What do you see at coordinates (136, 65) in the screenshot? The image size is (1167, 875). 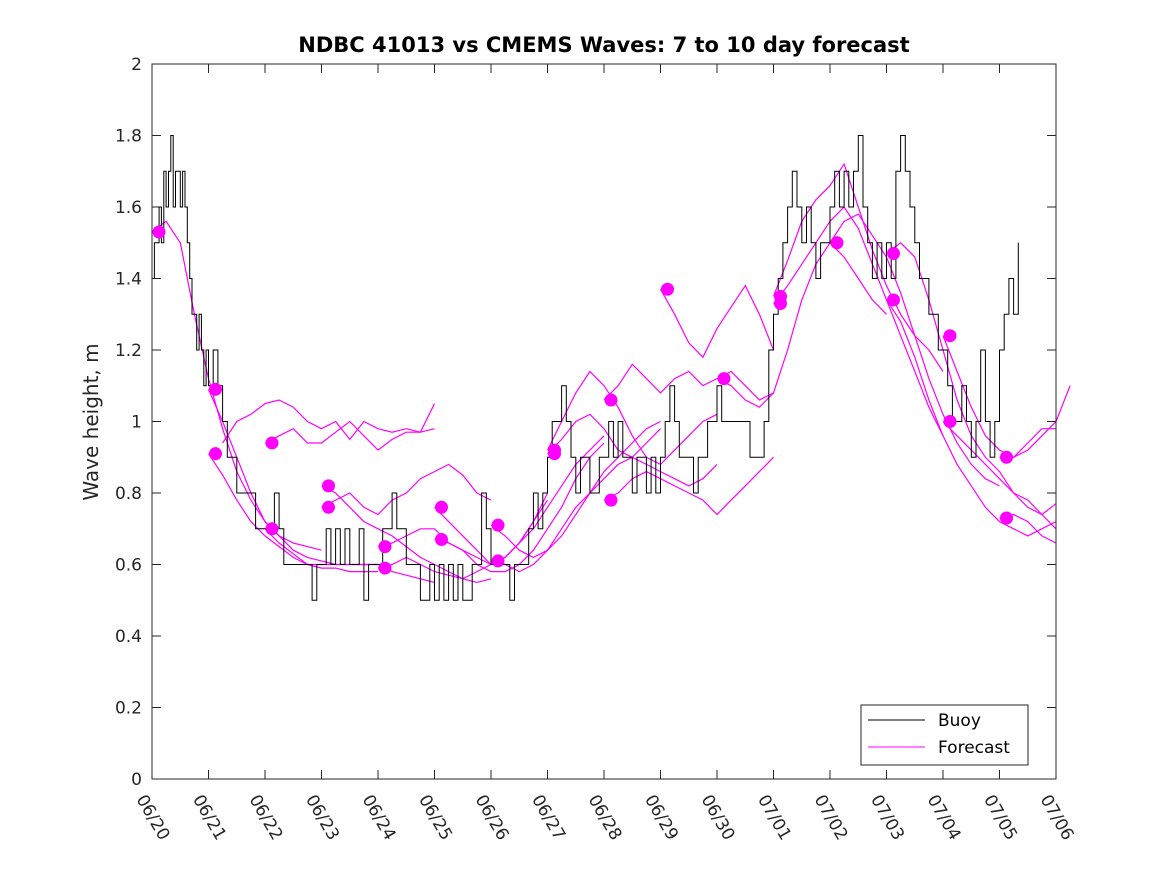 I see `y-tick-label: 2` at bounding box center [136, 65].